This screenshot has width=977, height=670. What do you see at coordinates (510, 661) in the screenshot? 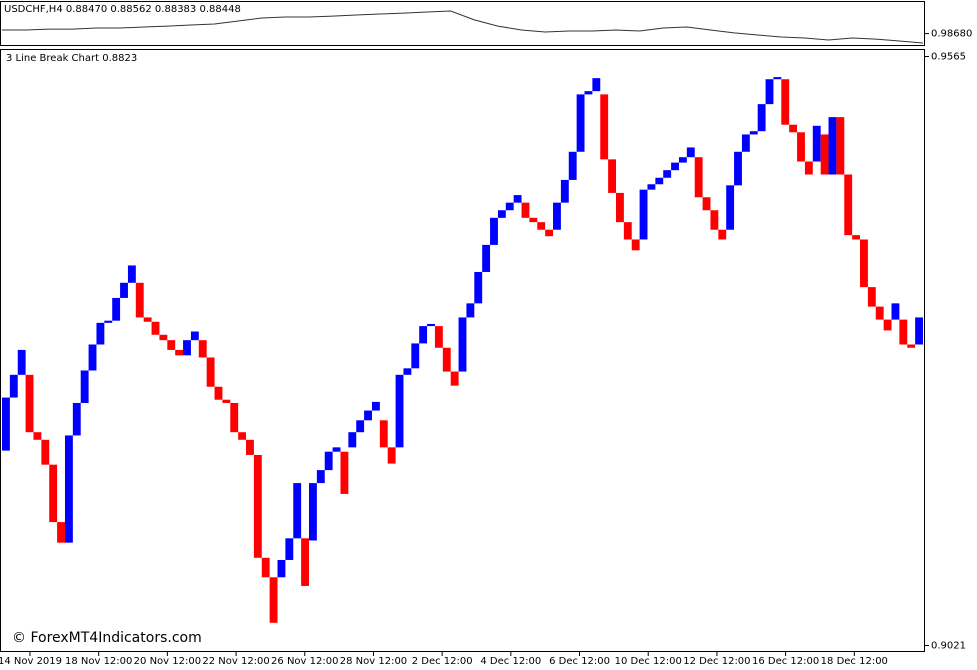
I see `x-tick-label: 4 Dec 12:00` at bounding box center [510, 661].